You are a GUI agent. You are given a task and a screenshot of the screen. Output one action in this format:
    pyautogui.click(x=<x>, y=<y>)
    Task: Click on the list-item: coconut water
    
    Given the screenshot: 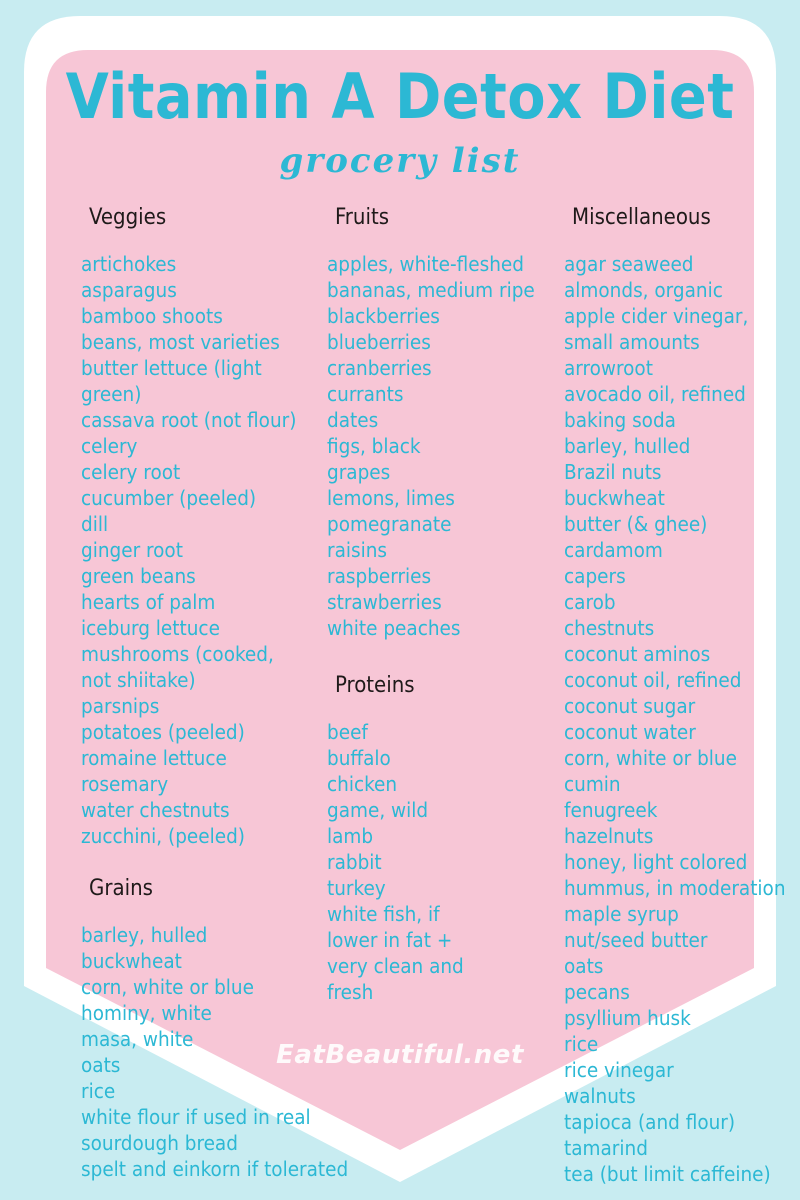 What is the action you would take?
    pyautogui.click(x=630, y=732)
    